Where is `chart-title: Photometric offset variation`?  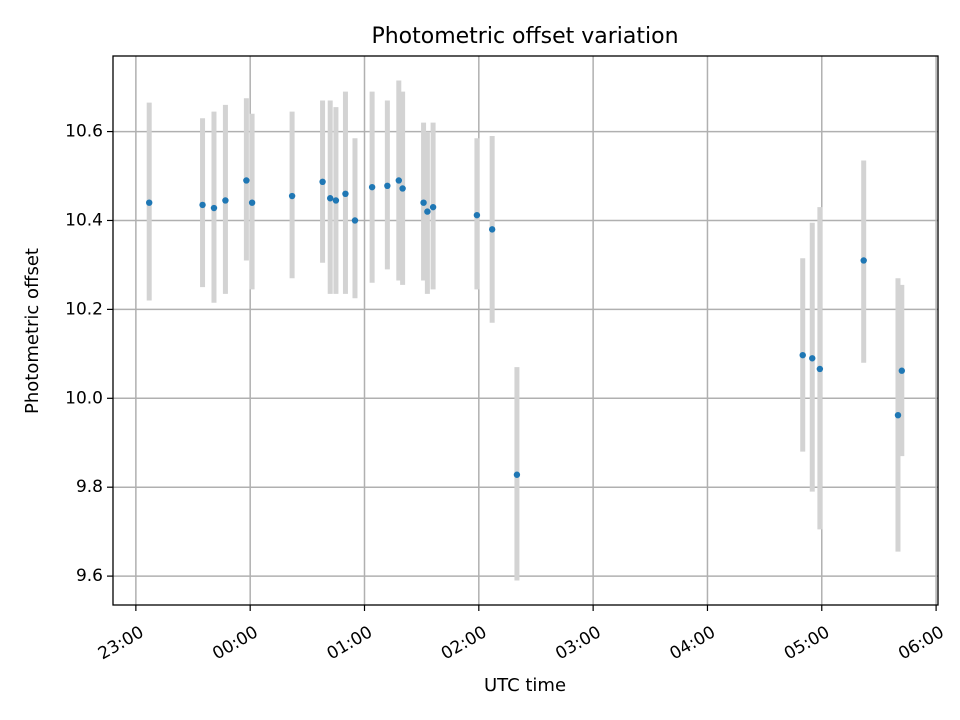 chart-title: Photometric offset variation is located at coordinates (524, 36).